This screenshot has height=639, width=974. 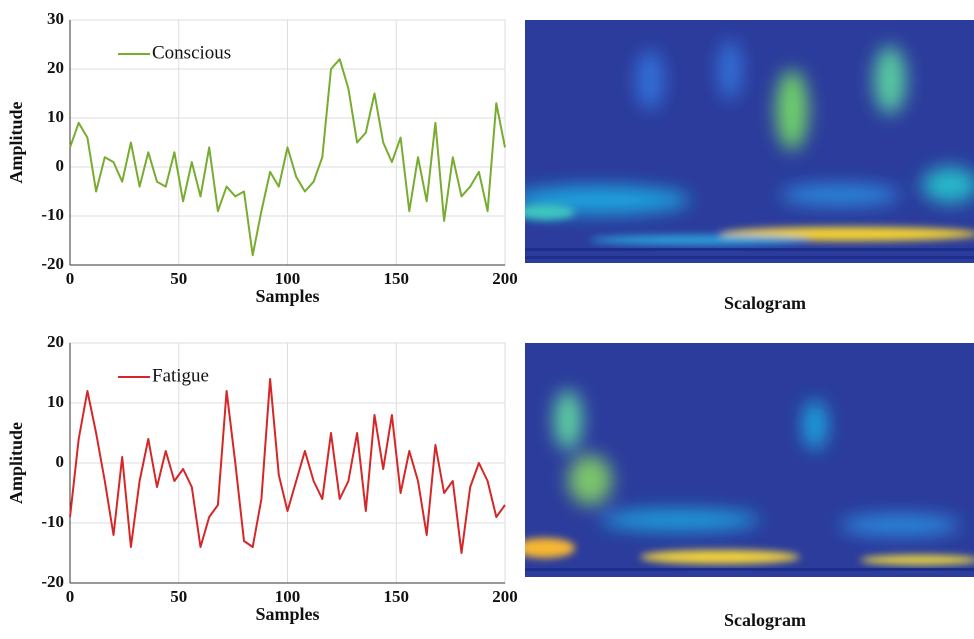 What do you see at coordinates (55, 18) in the screenshot?
I see `y-tick-label: 30` at bounding box center [55, 18].